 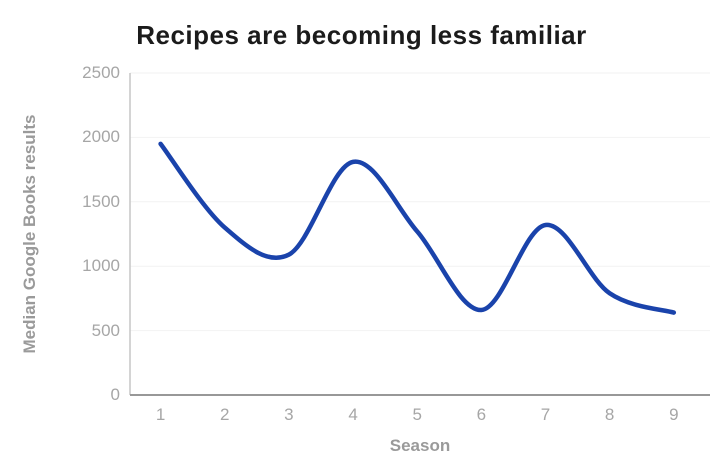 I want to click on x-tick-label: 2, so click(x=225, y=414).